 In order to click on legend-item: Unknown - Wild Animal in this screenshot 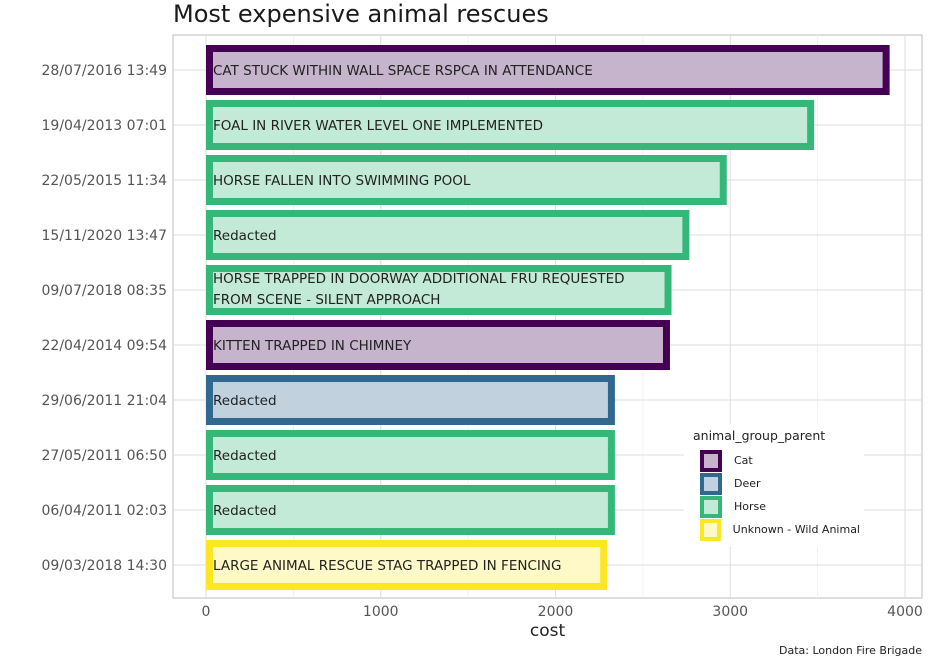, I will do `click(774, 529)`.